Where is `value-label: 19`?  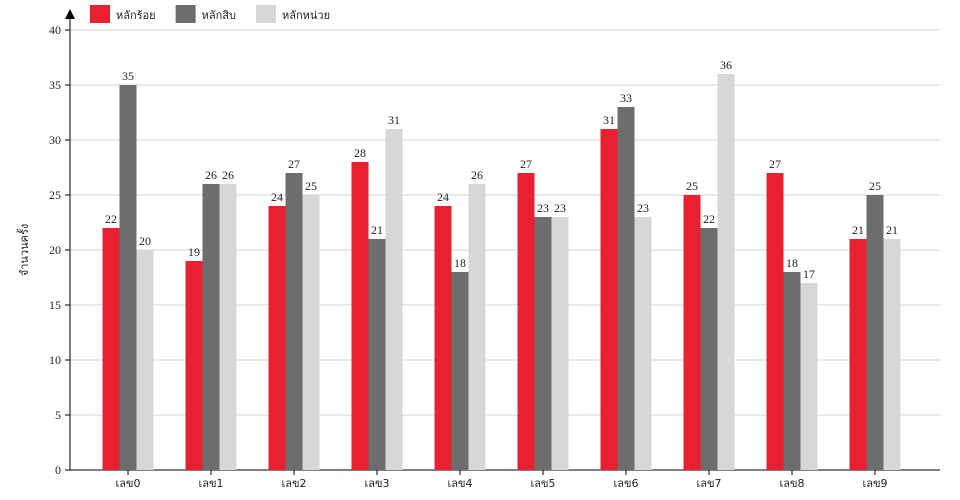
value-label: 19 is located at coordinates (194, 252).